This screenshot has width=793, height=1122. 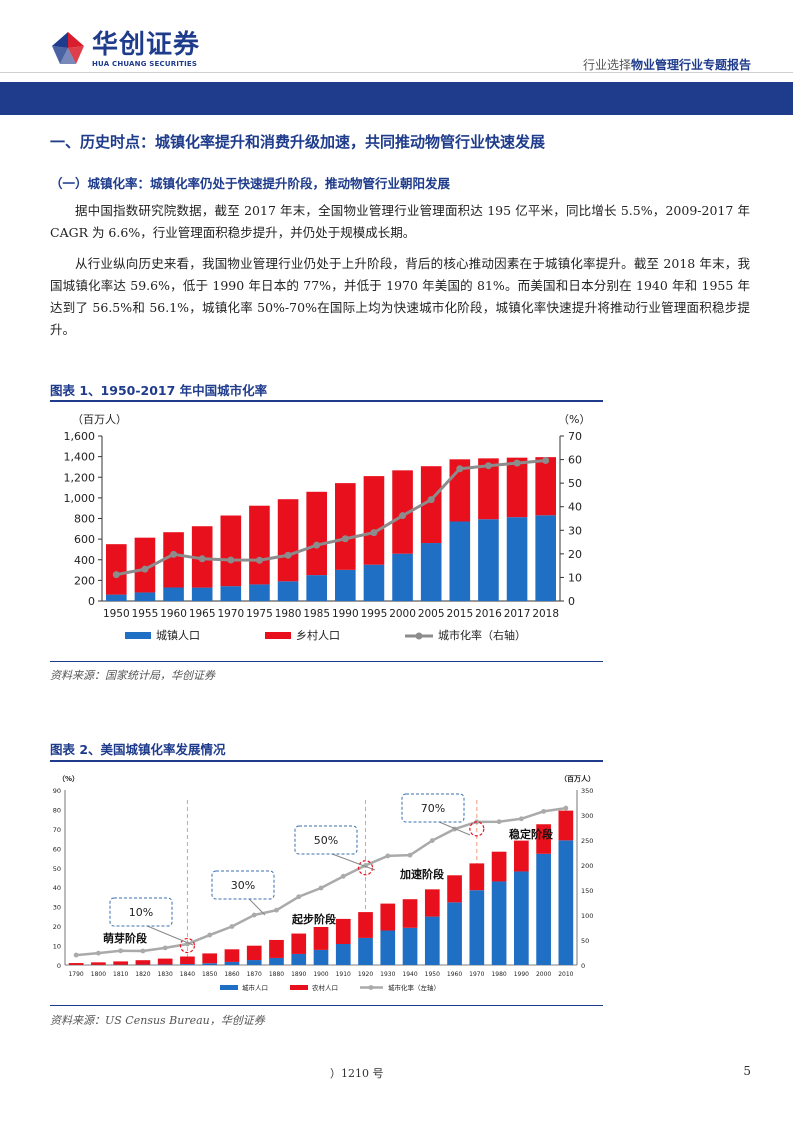 What do you see at coordinates (325, 987) in the screenshot?
I see `legend-label-rural: 农村人口` at bounding box center [325, 987].